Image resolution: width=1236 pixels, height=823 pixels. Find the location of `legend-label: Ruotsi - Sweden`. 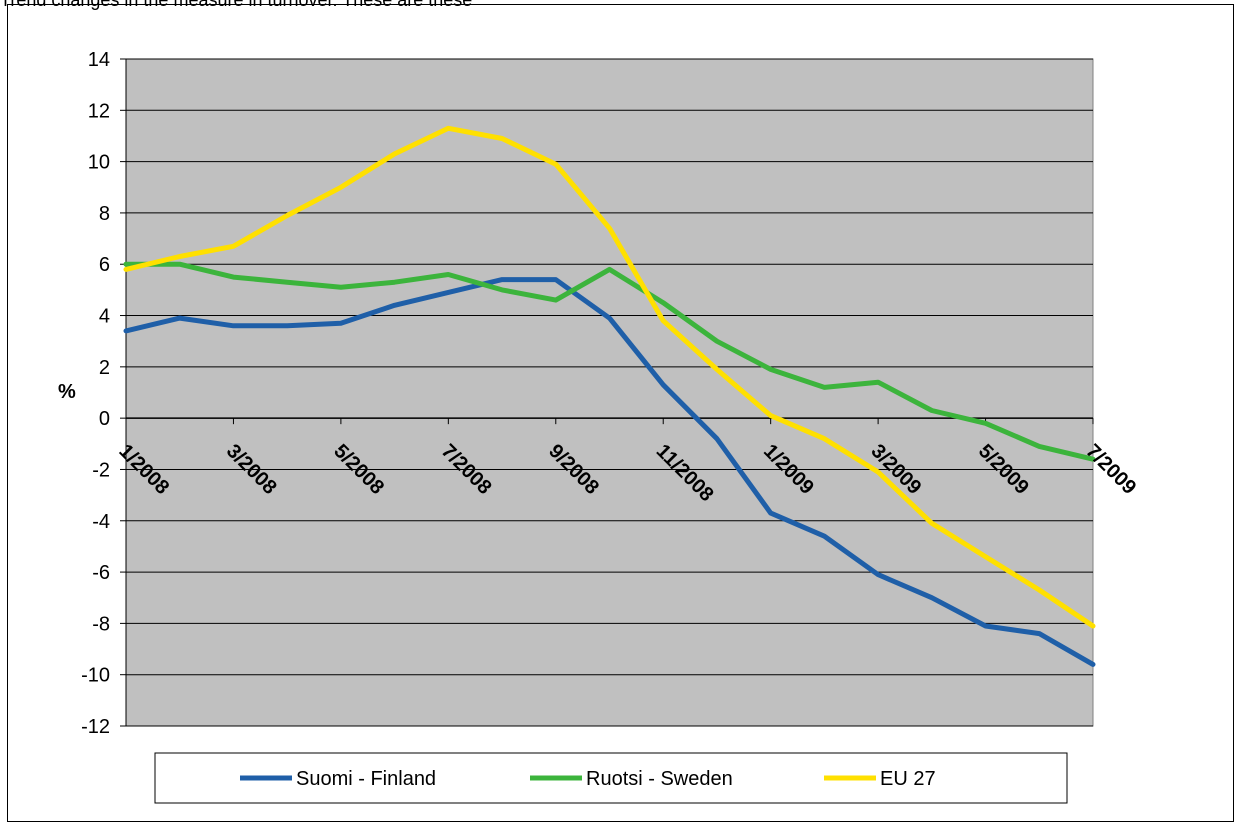

legend-label: Ruotsi - Sweden is located at coordinates (659, 779).